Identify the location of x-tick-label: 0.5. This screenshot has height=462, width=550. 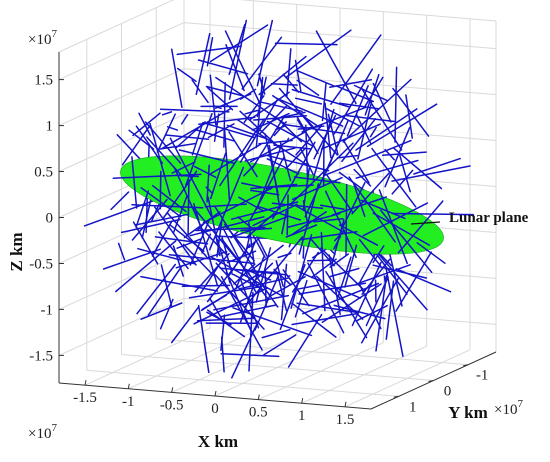
(258, 413).